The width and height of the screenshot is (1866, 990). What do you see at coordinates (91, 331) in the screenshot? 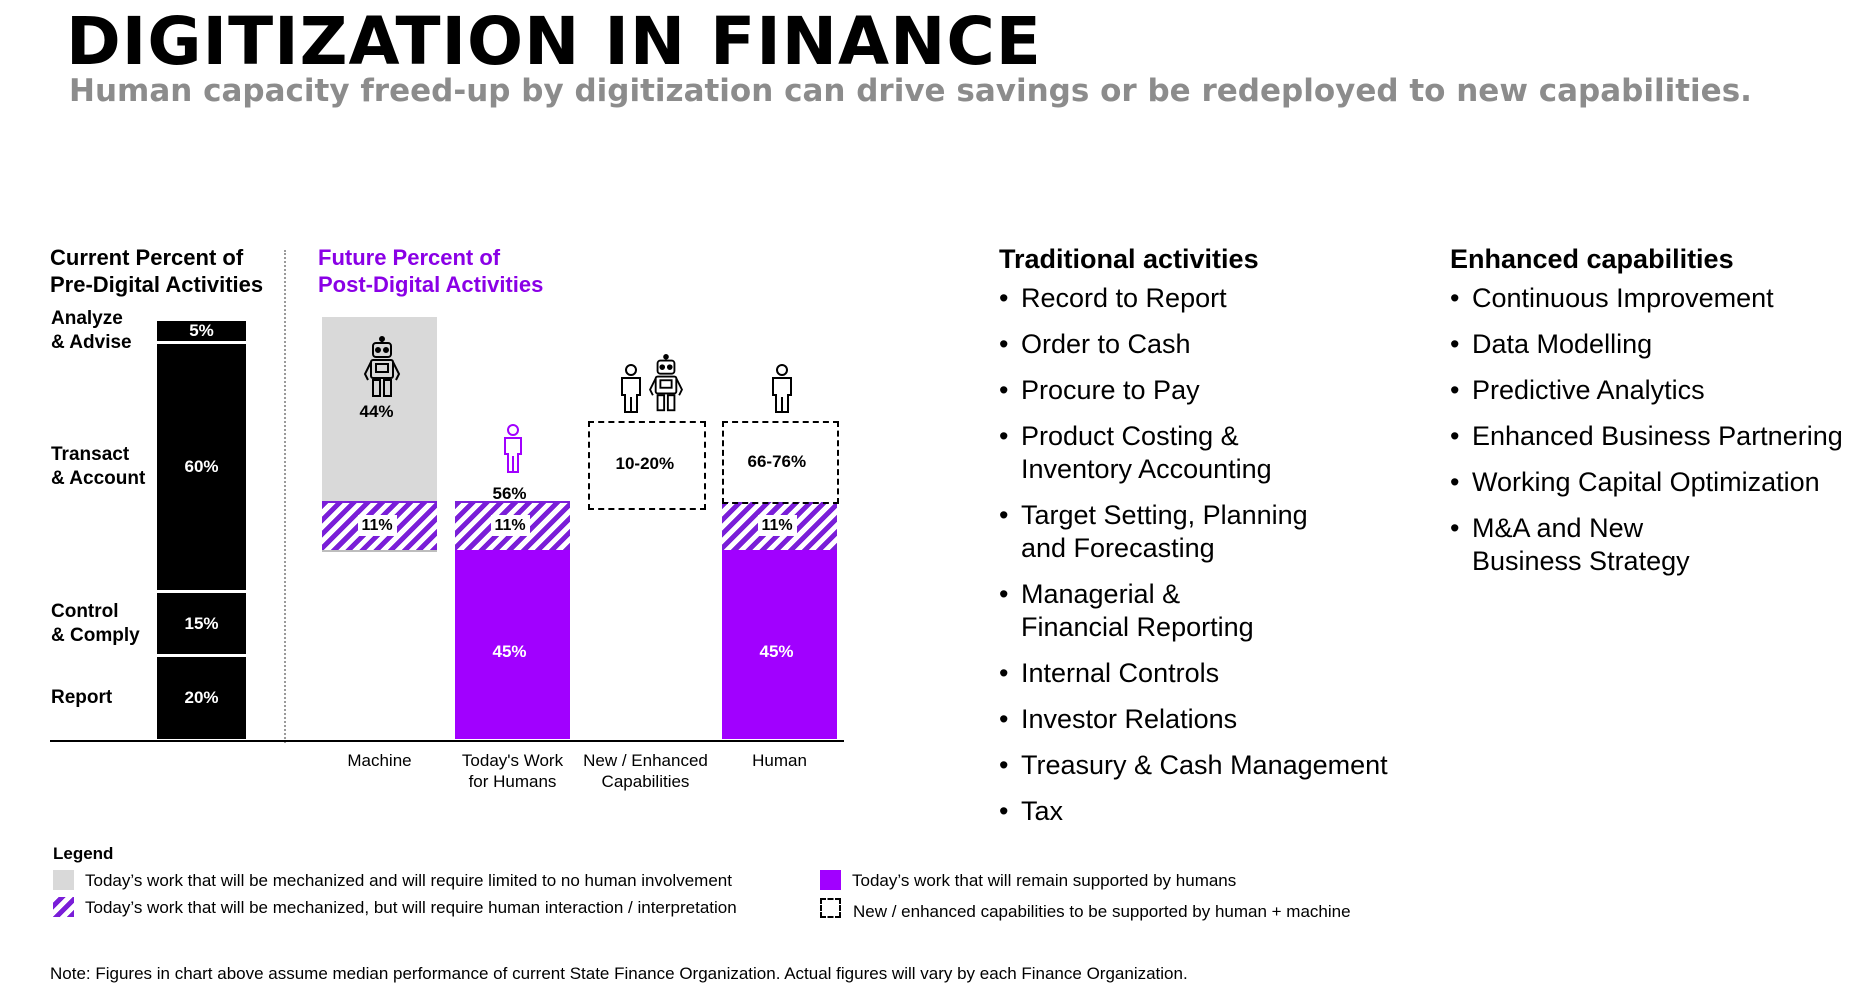
I see `current-category-label: Analyze & Advise` at bounding box center [91, 331].